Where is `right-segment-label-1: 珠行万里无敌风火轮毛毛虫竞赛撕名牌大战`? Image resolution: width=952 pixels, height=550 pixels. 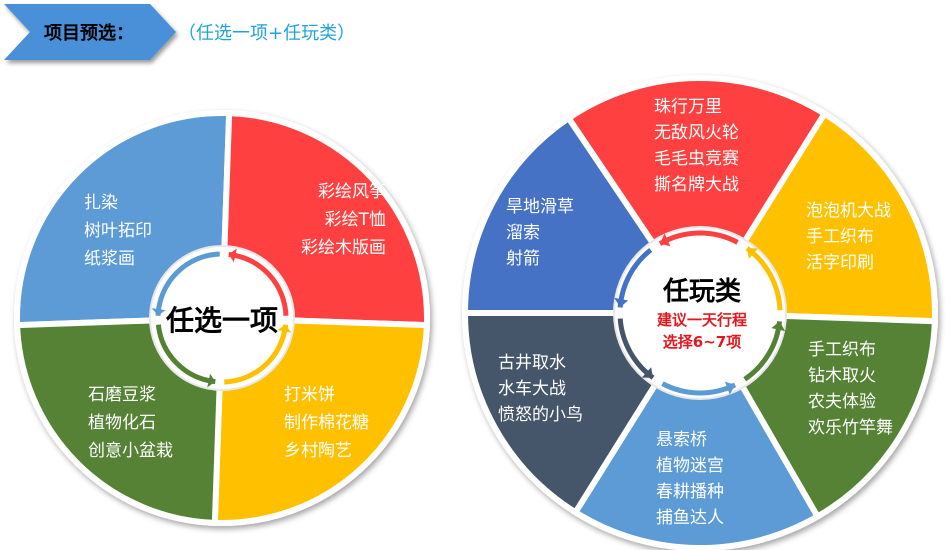 right-segment-label-1: 珠行万里无敌风火轮毛毛虫竞赛撕名牌大战 is located at coordinates (696, 146).